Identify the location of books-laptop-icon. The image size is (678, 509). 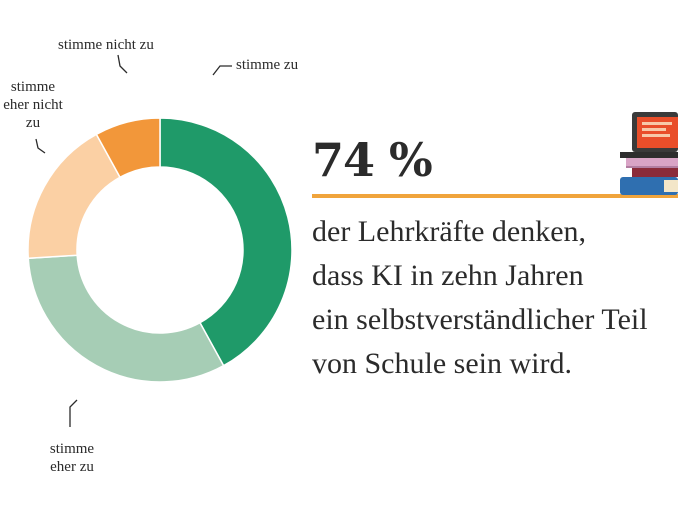
(649, 153).